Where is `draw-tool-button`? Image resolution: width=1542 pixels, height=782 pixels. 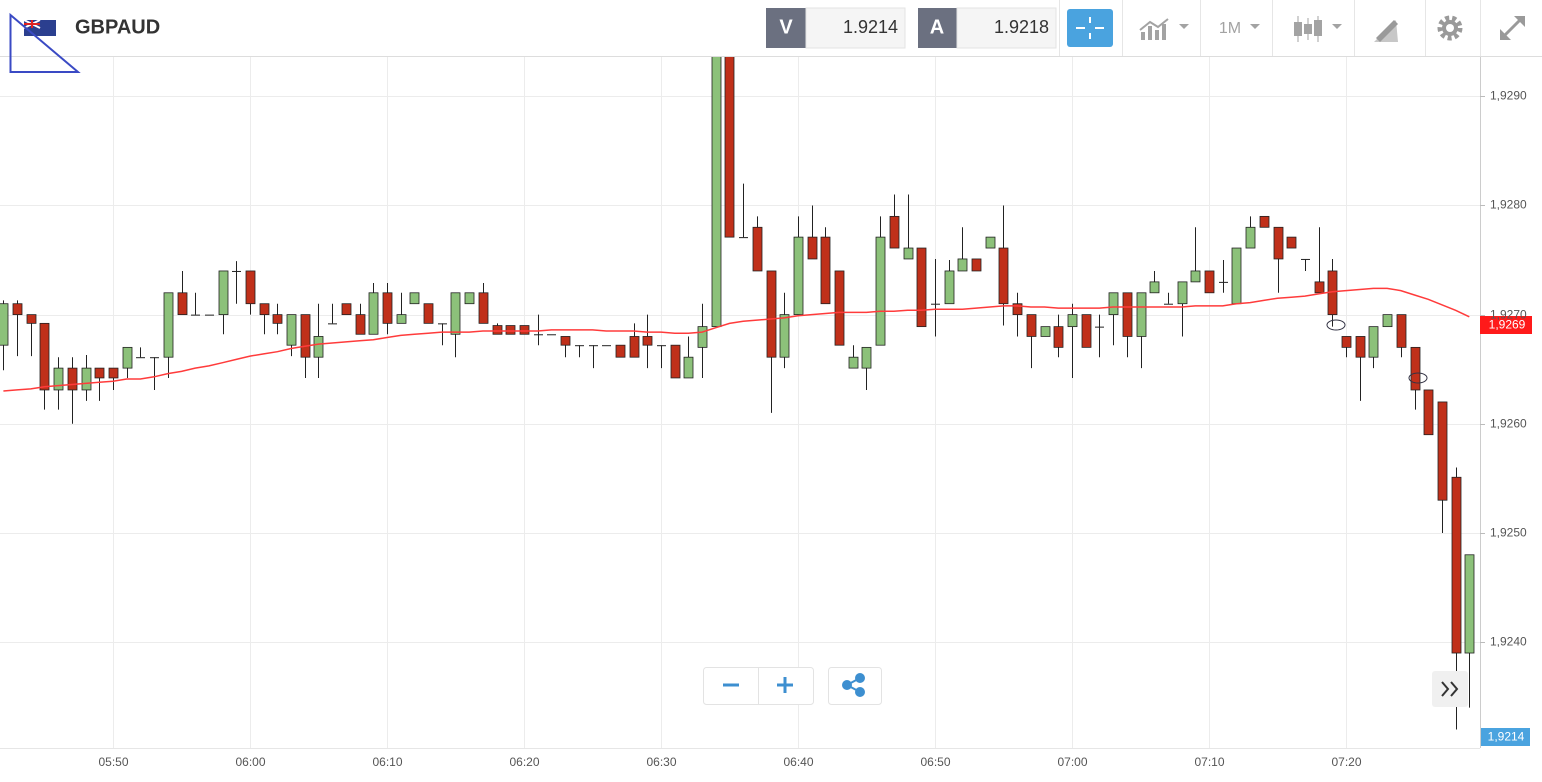 draw-tool-button is located at coordinates (1386, 31).